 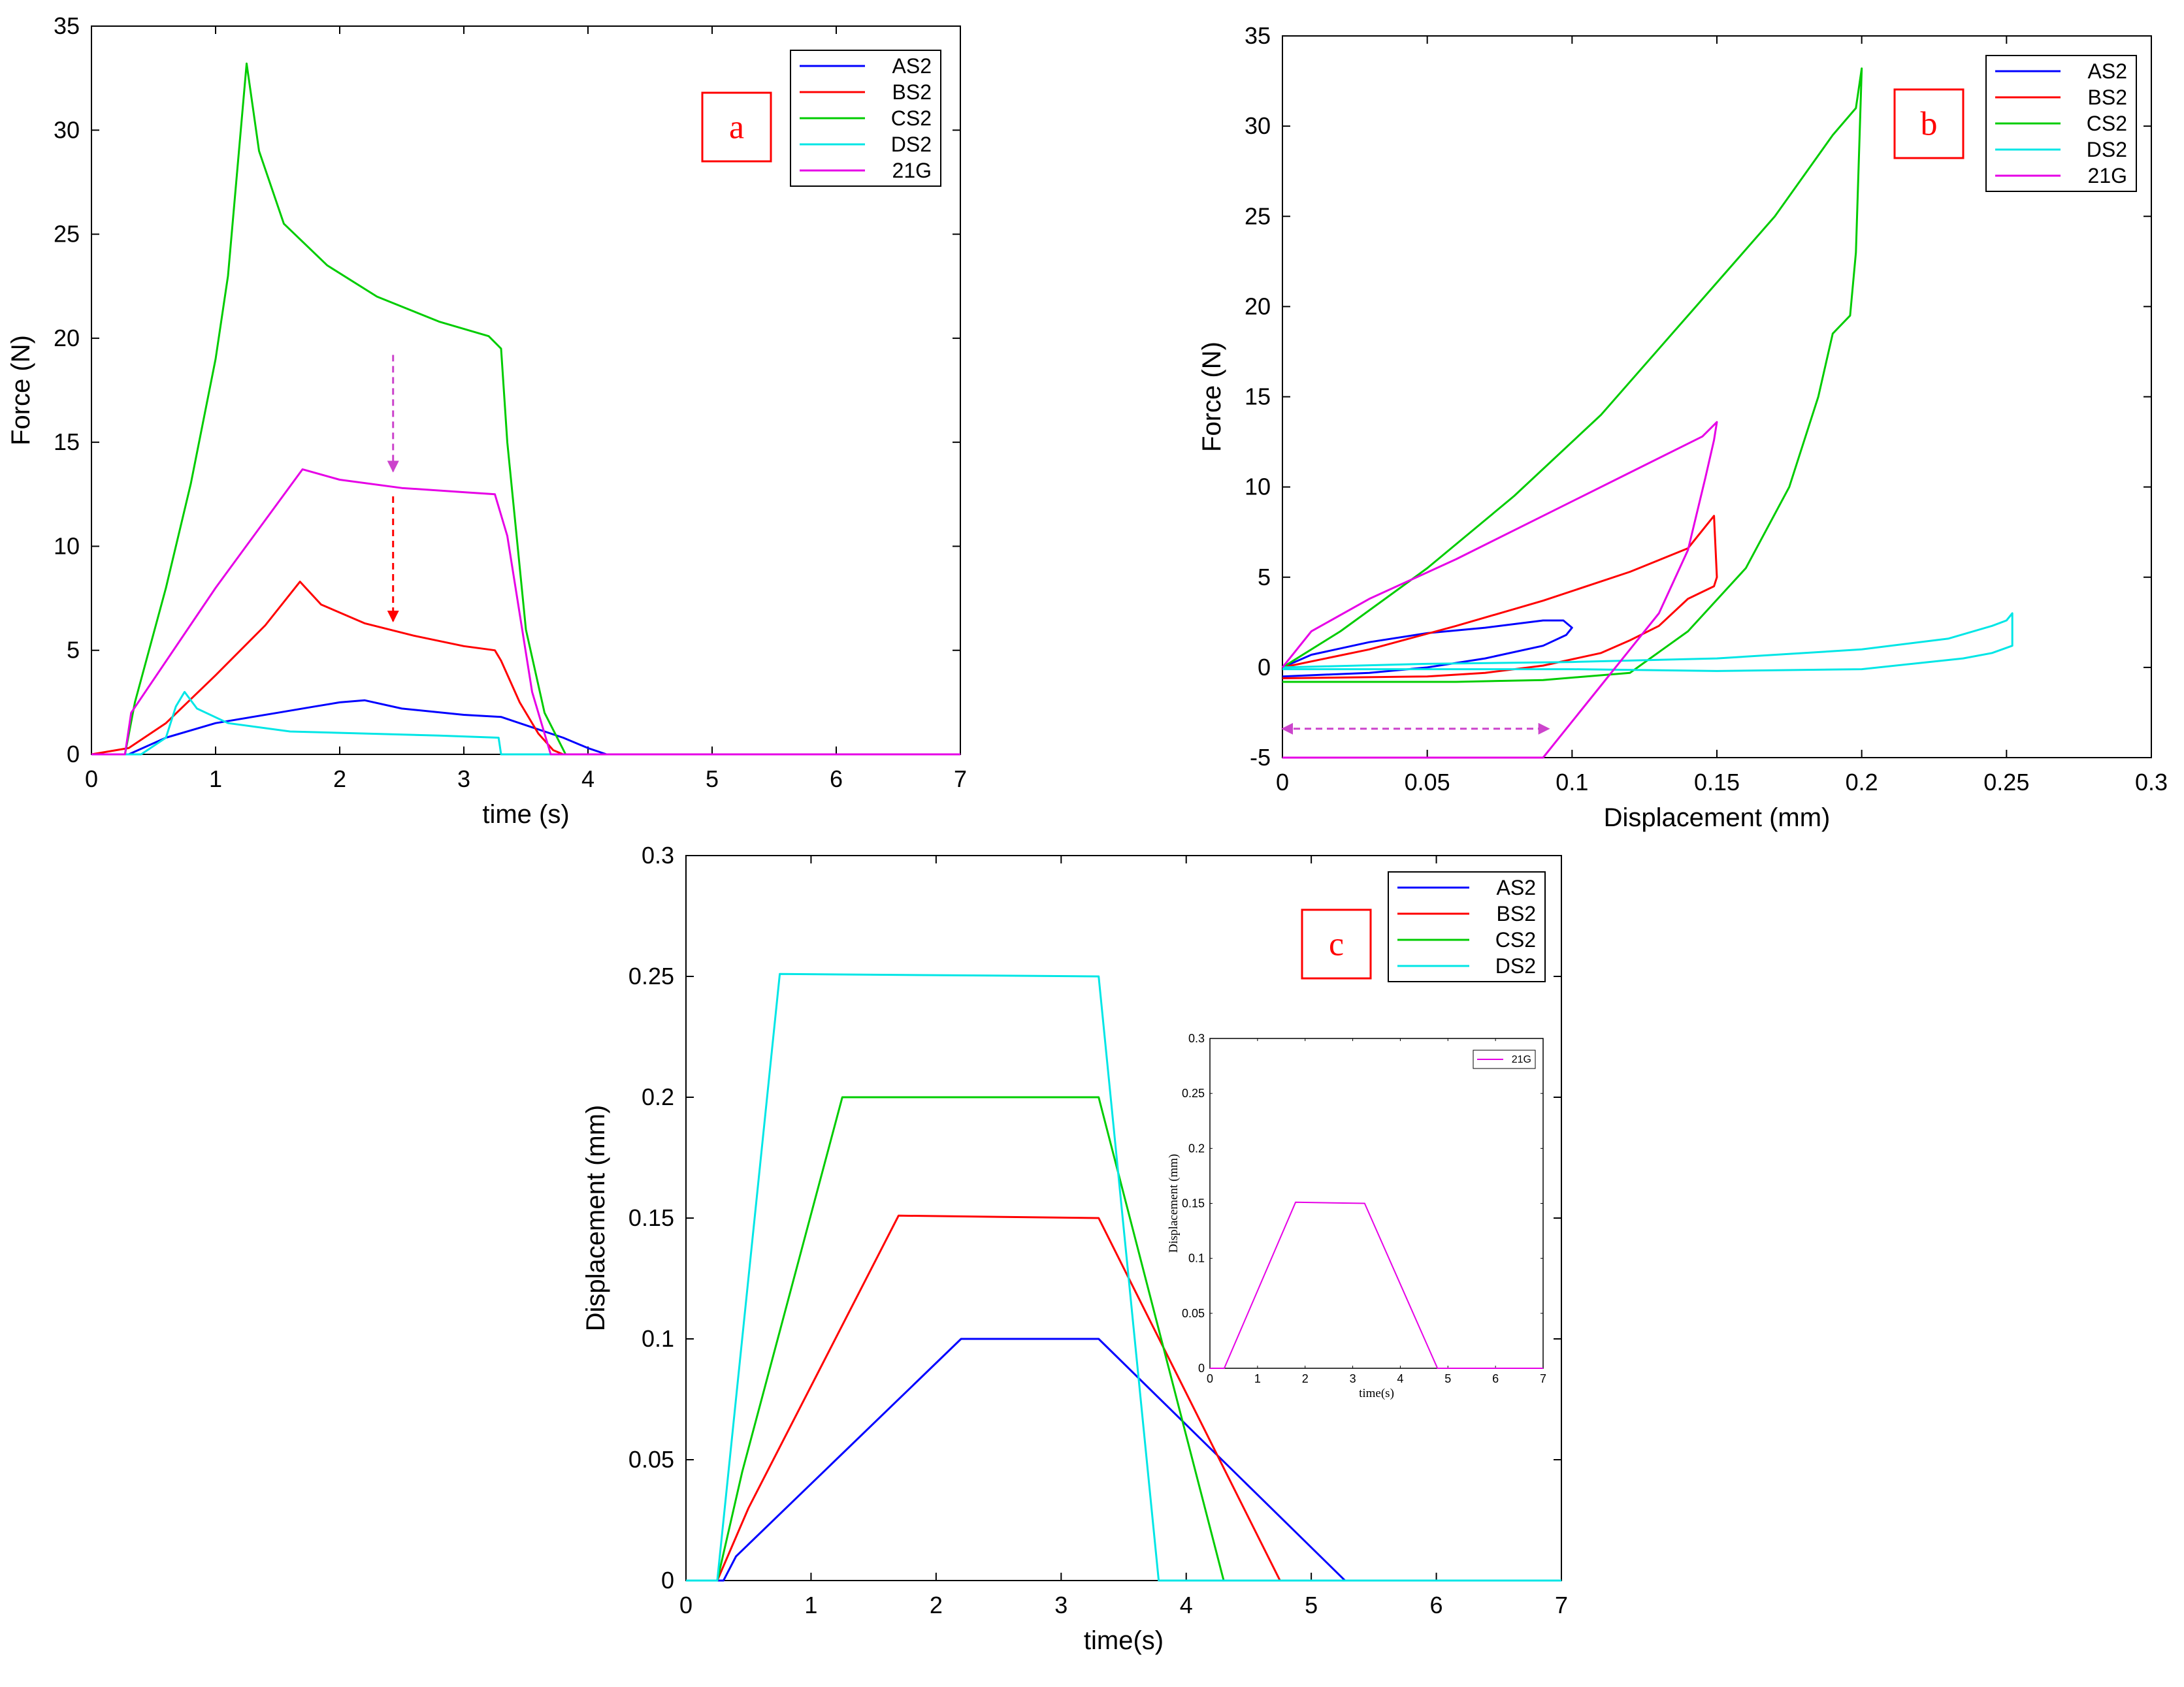 I want to click on series-line-CS2, so click(x=1572, y=375).